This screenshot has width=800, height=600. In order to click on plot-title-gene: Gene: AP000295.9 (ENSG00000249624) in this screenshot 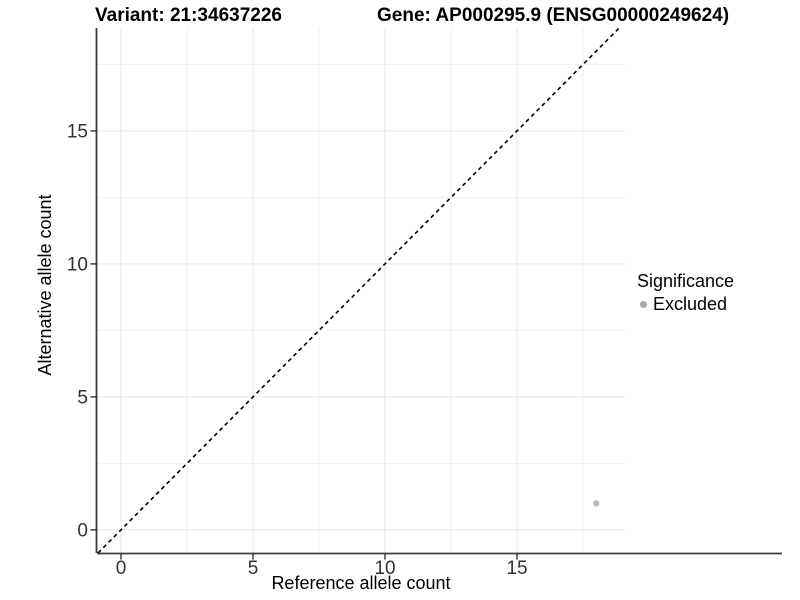, I will do `click(553, 15)`.